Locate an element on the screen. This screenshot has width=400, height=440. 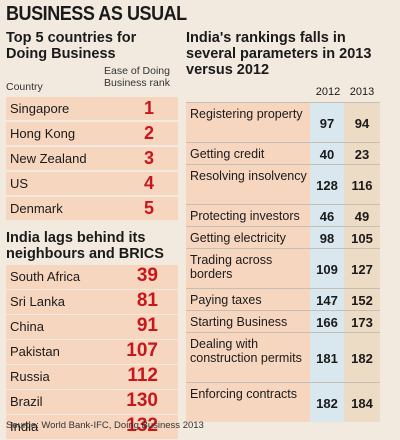
country-name: New Zealand is located at coordinates (48, 158).